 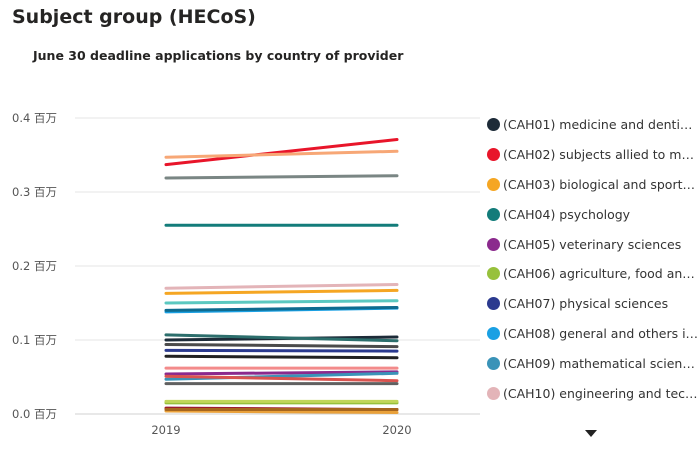 I want to click on y-tick-label: 0.4 百万, so click(x=34, y=118).